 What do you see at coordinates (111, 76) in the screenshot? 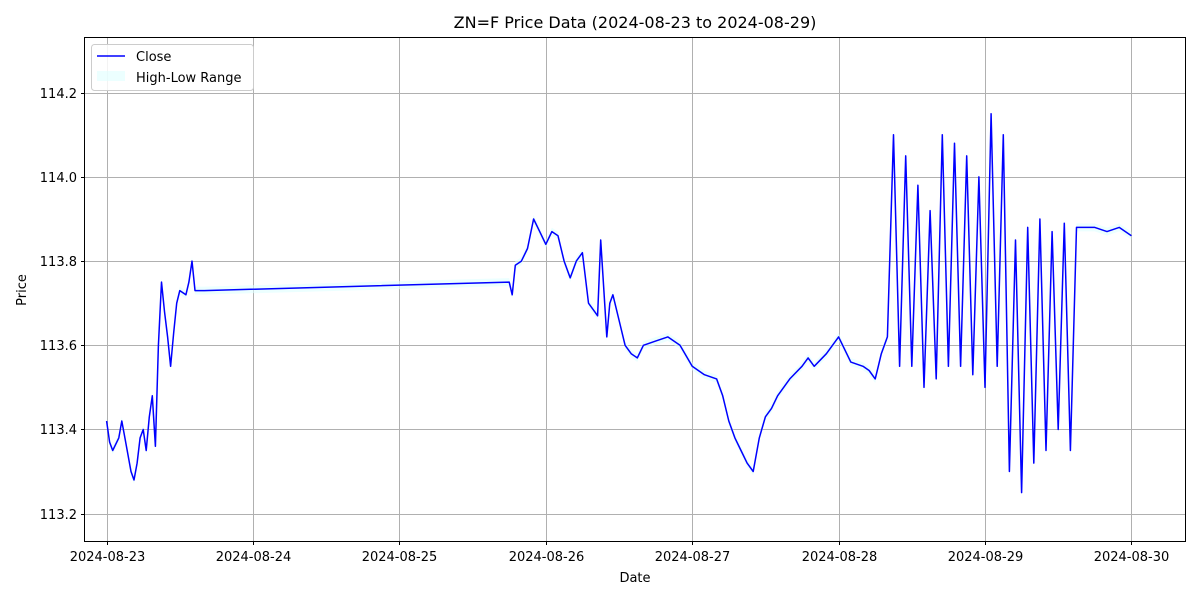
I see `legend-range-swatch` at bounding box center [111, 76].